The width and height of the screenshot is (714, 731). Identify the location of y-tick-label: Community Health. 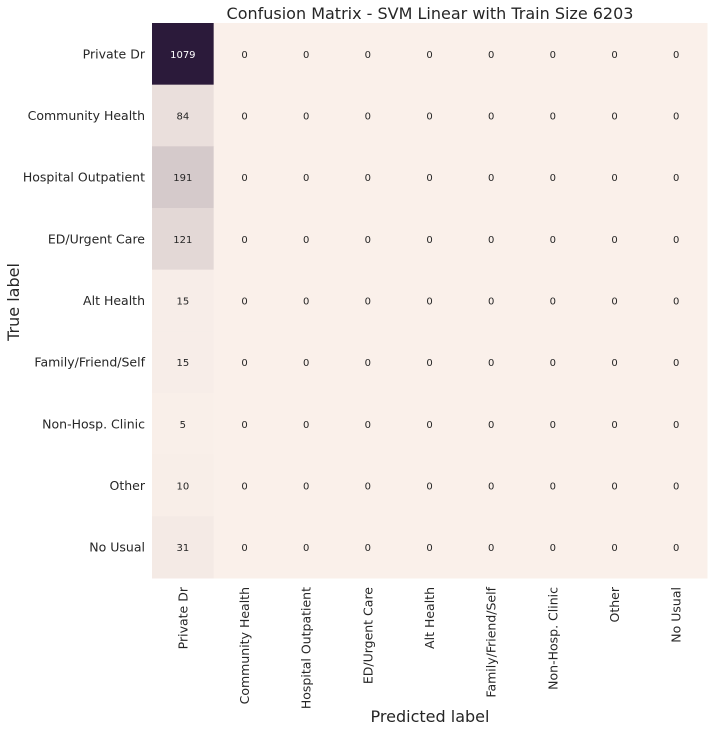
(86, 115).